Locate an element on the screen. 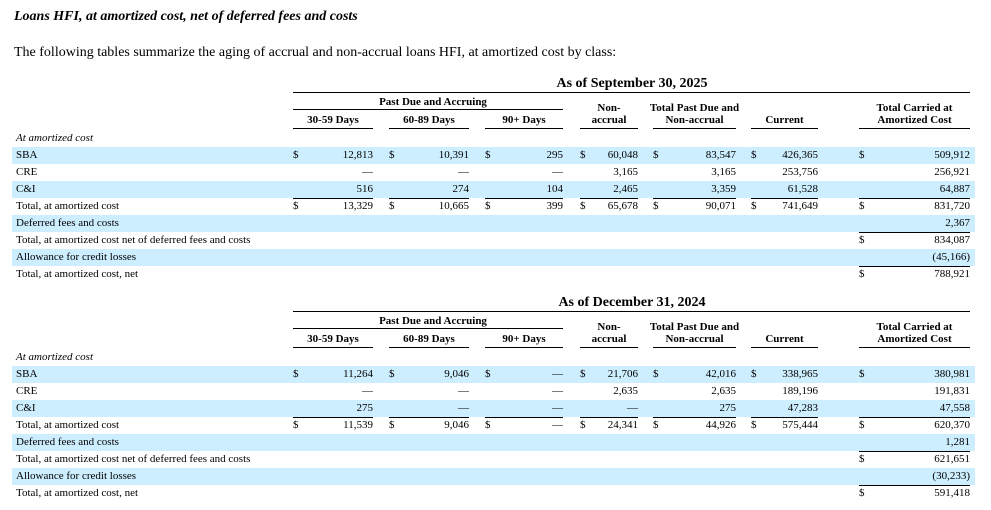  row-label: Total, at amortized cost is located at coordinates (68, 424).